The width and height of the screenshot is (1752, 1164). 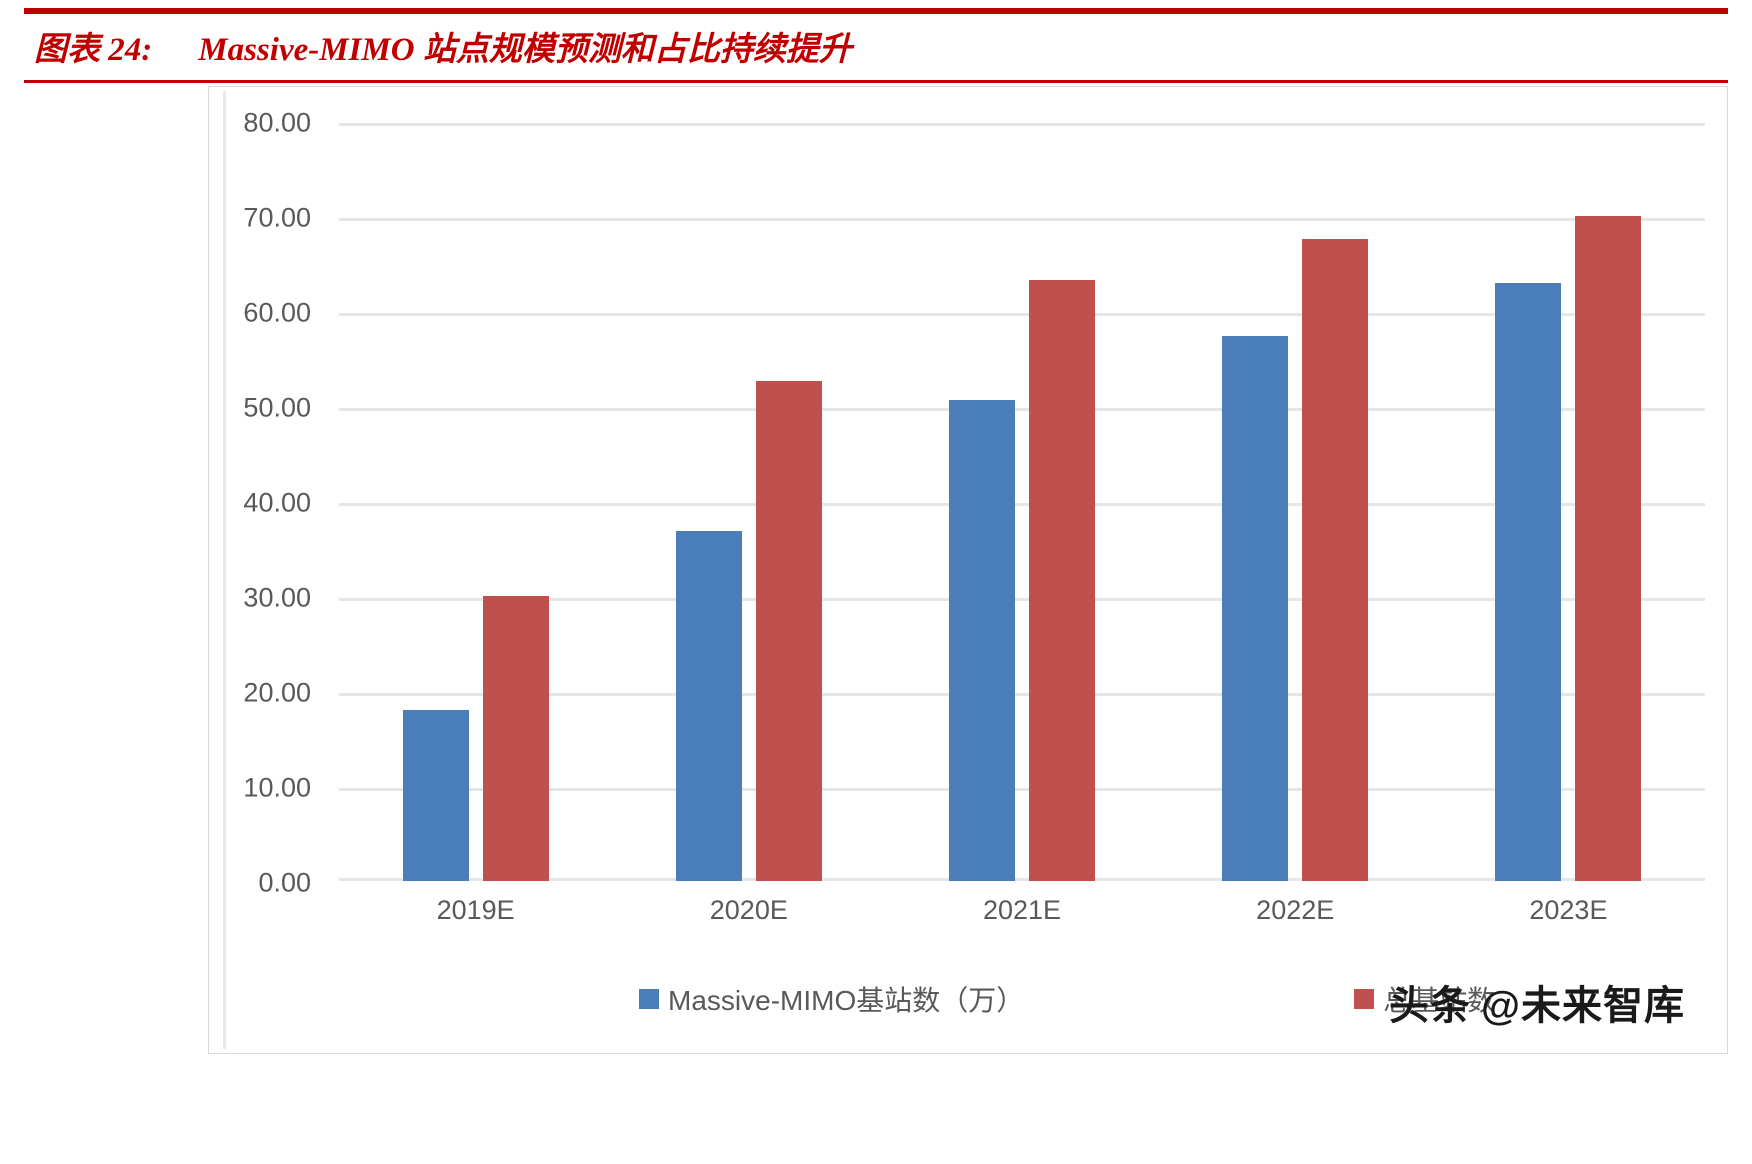 I want to click on title-rule-top, so click(x=876, y=11).